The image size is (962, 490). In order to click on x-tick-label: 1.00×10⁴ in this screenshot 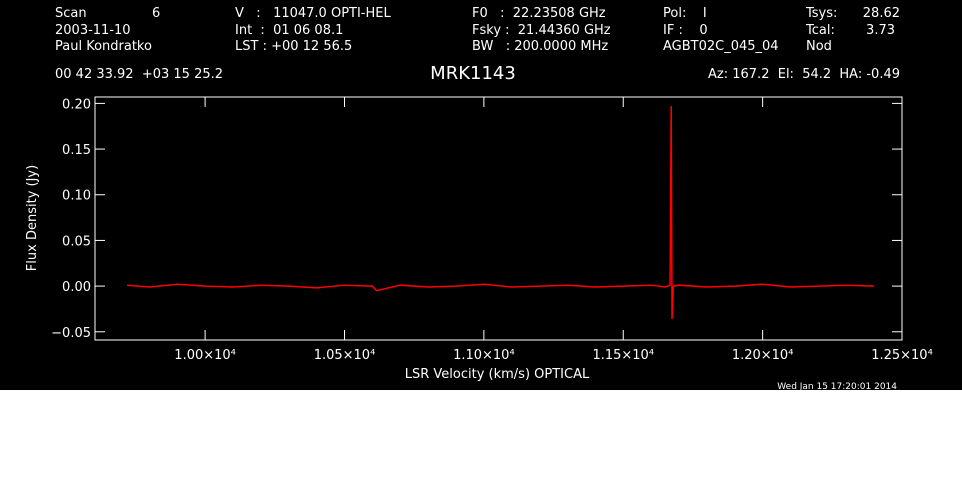, I will do `click(205, 355)`.